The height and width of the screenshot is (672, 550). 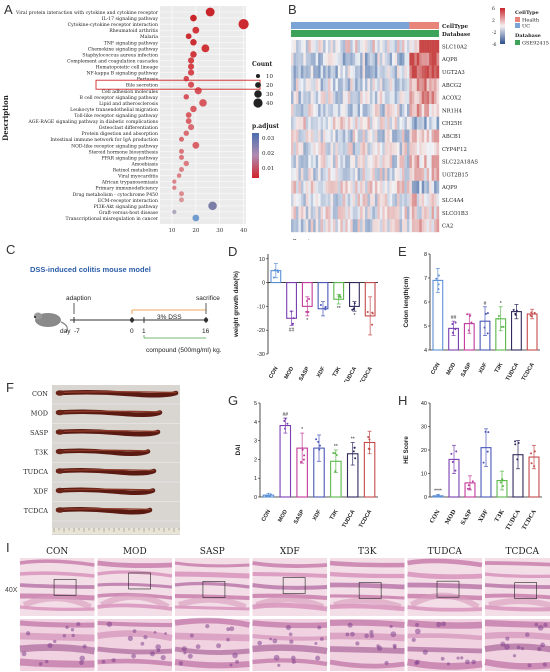 I want to click on scale-tick: -2, so click(x=494, y=33).